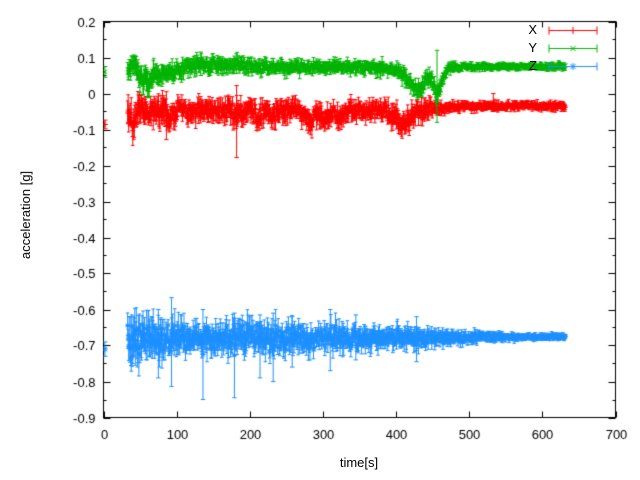 Image resolution: width=640 pixels, height=480 pixels. Describe the element at coordinates (533, 65) in the screenshot. I see `legend-label-z: Z` at that location.